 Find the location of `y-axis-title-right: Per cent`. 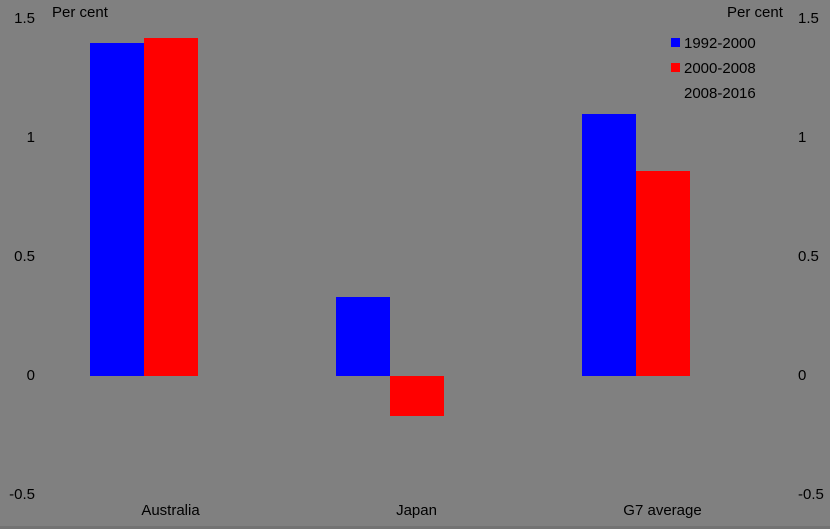

y-axis-title-right: Per cent is located at coordinates (755, 12).